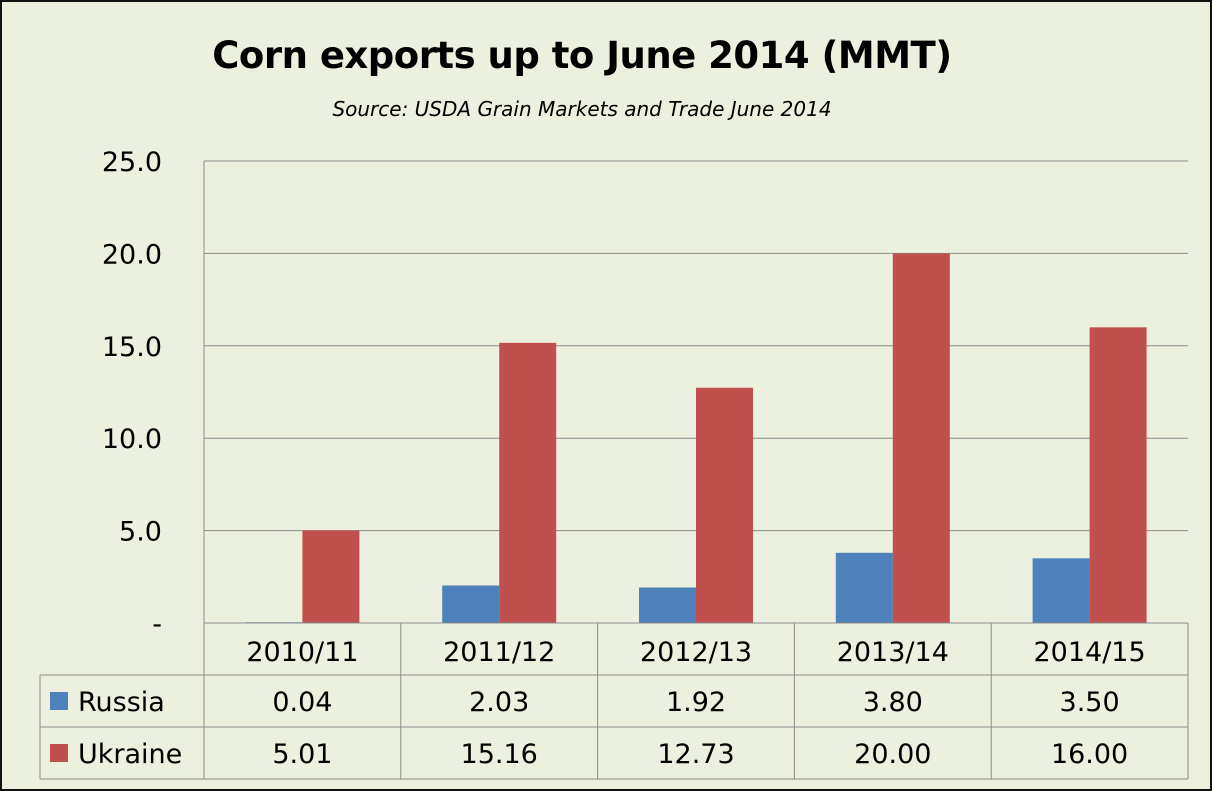  I want to click on data-label-russia-0: 0.04, so click(302, 702).